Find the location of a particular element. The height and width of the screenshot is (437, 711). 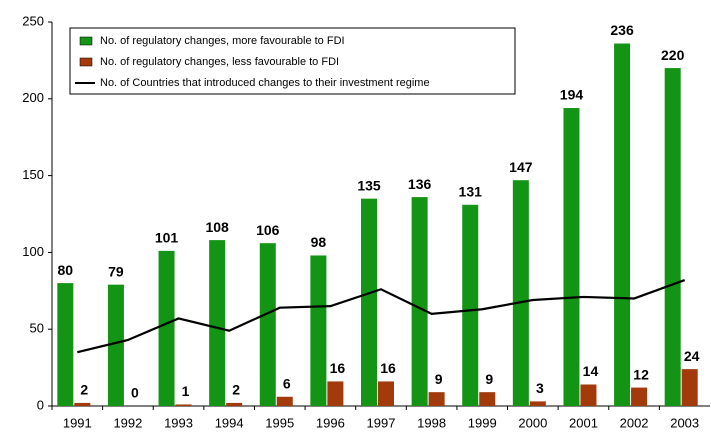

value-label: 12 is located at coordinates (641, 374).